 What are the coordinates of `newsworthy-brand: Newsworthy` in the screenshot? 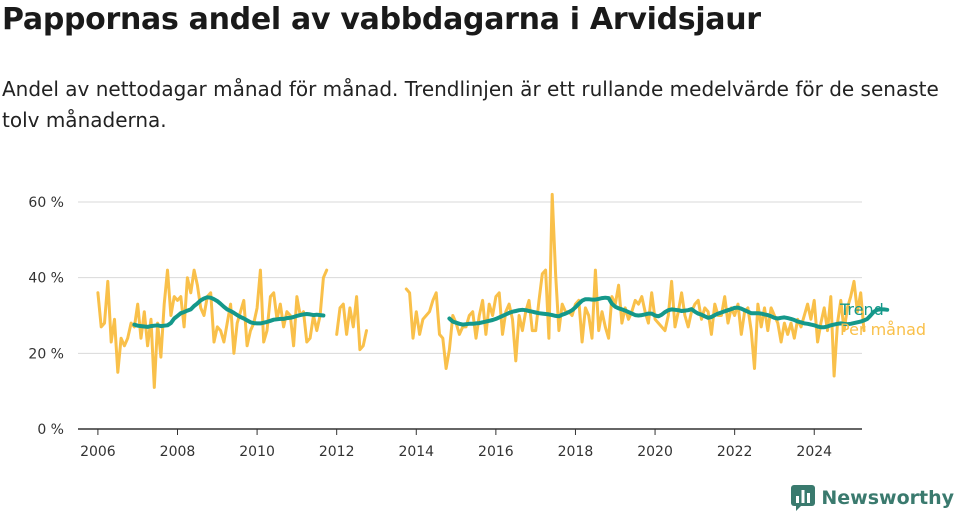 It's located at (872, 498).